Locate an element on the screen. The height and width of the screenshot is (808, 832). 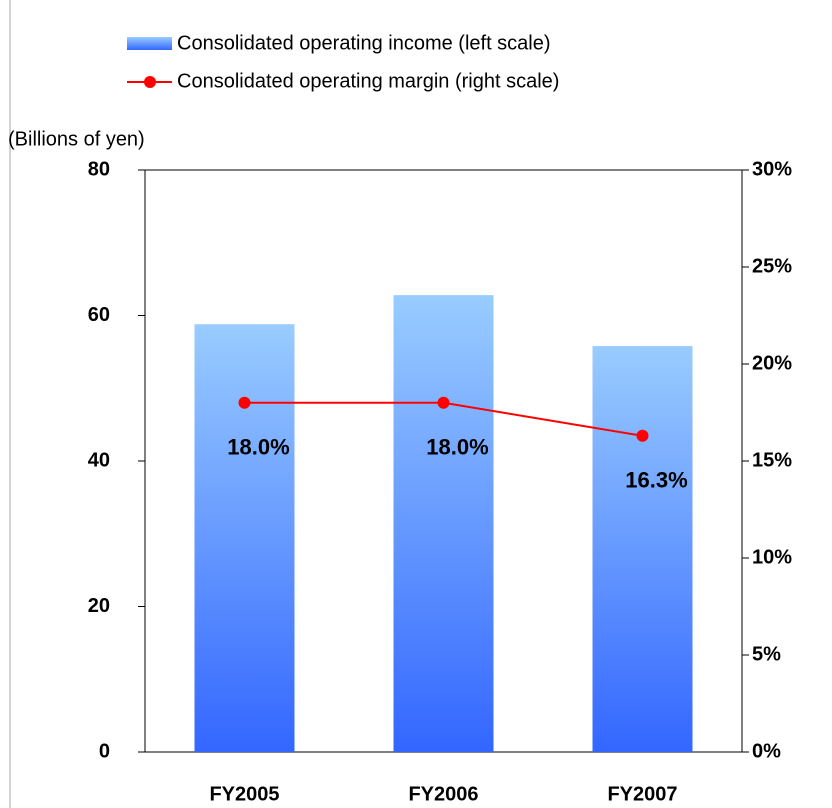
y2-tick-label: 15% is located at coordinates (772, 460).